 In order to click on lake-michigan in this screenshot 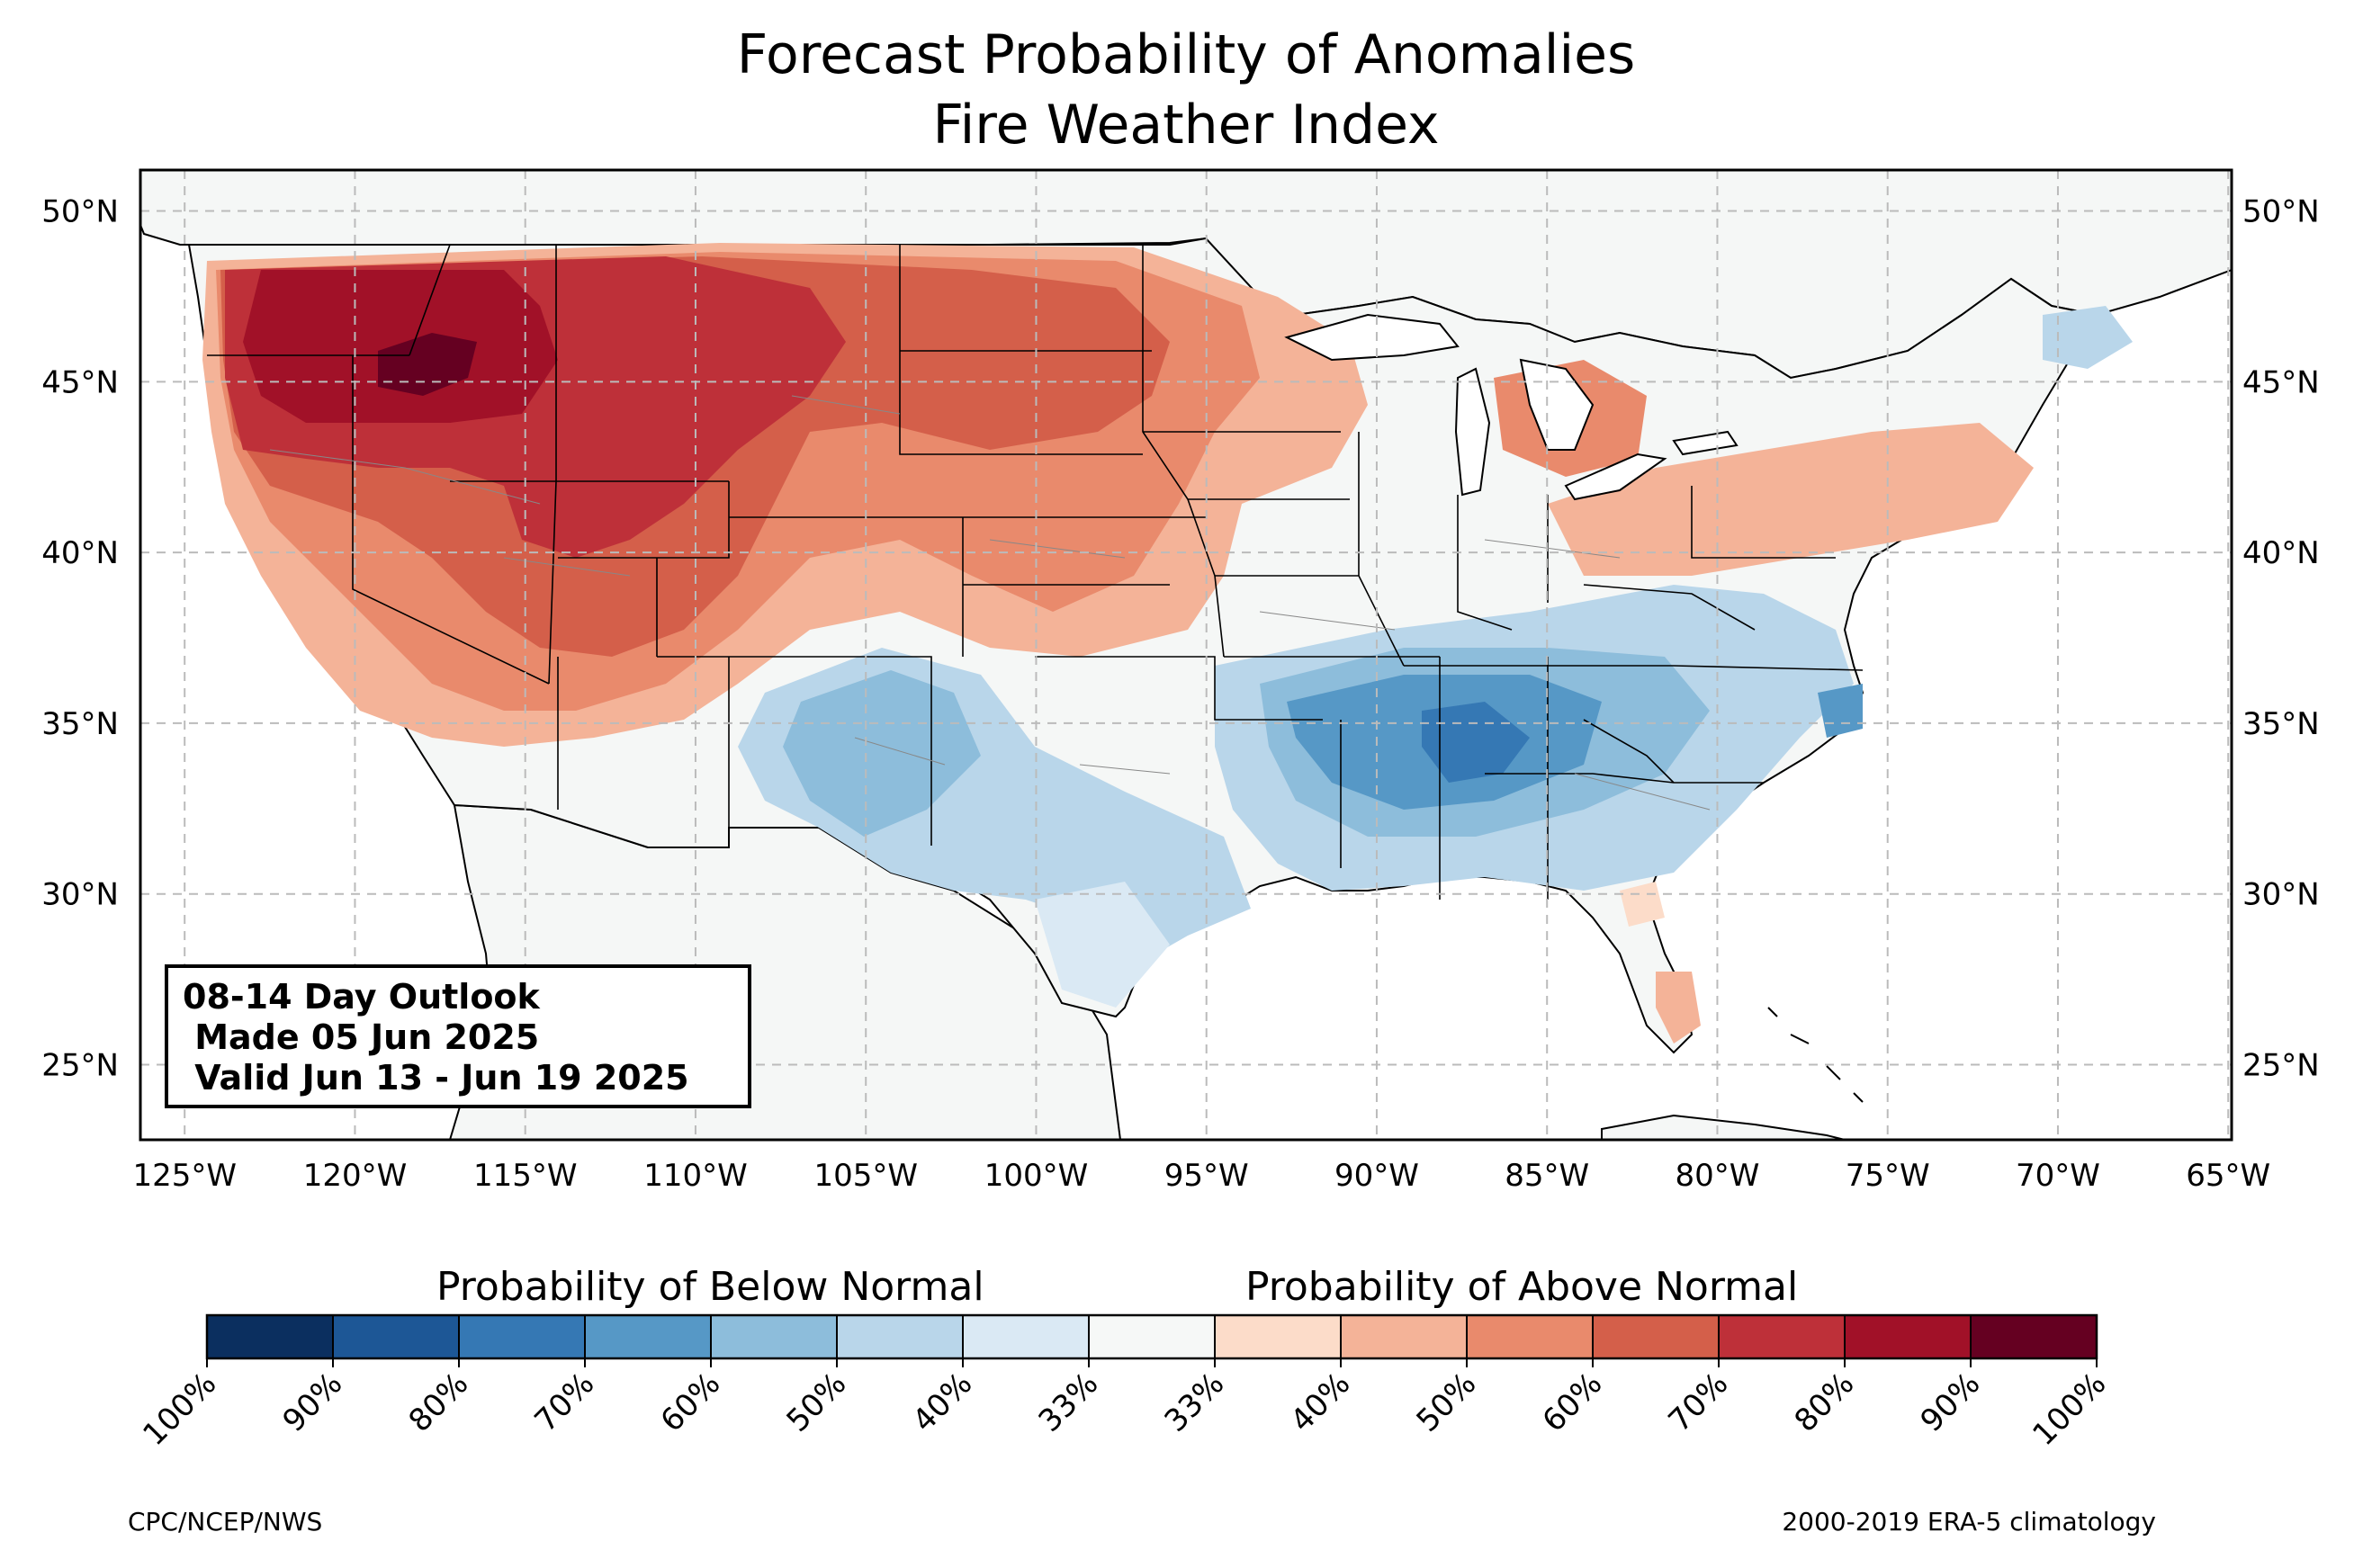, I will do `click(1473, 432)`.